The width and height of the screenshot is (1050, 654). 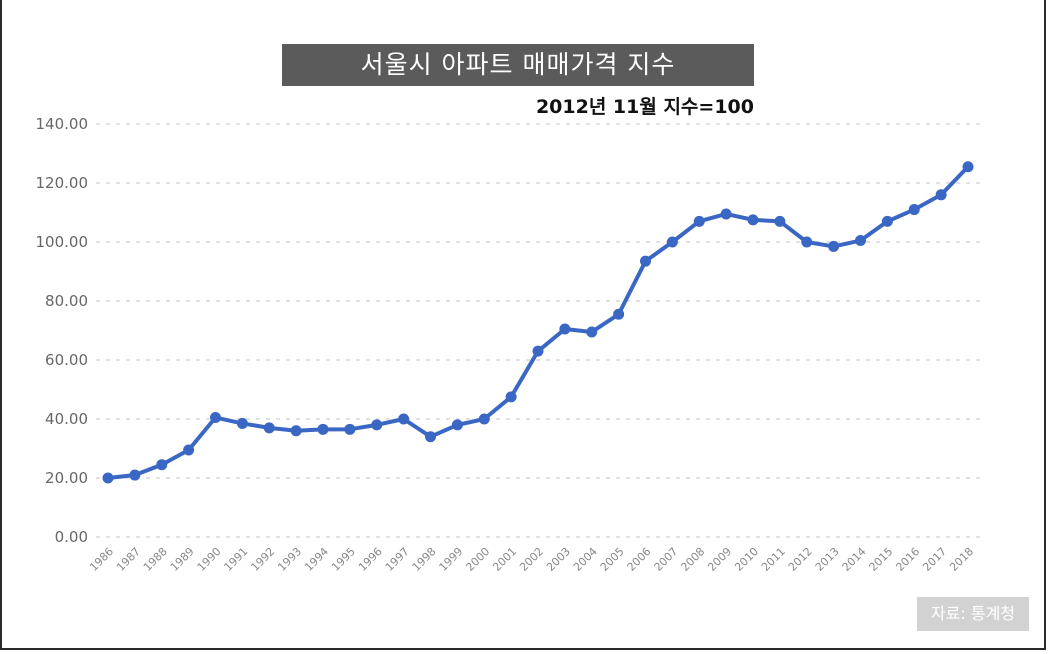 What do you see at coordinates (800, 559) in the screenshot?
I see `x-tick-label: 2012` at bounding box center [800, 559].